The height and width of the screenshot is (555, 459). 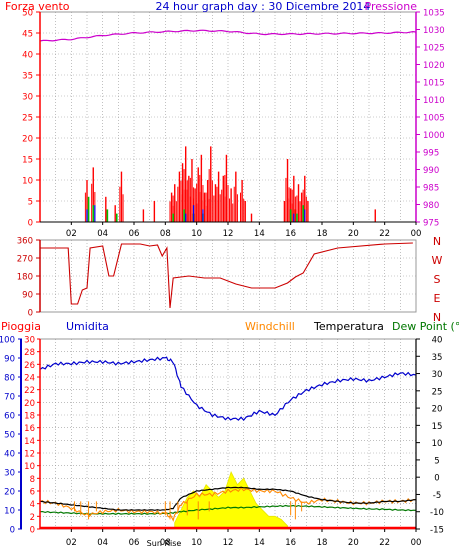 I want to click on dir-tick-label: 90, so click(x=27, y=296).